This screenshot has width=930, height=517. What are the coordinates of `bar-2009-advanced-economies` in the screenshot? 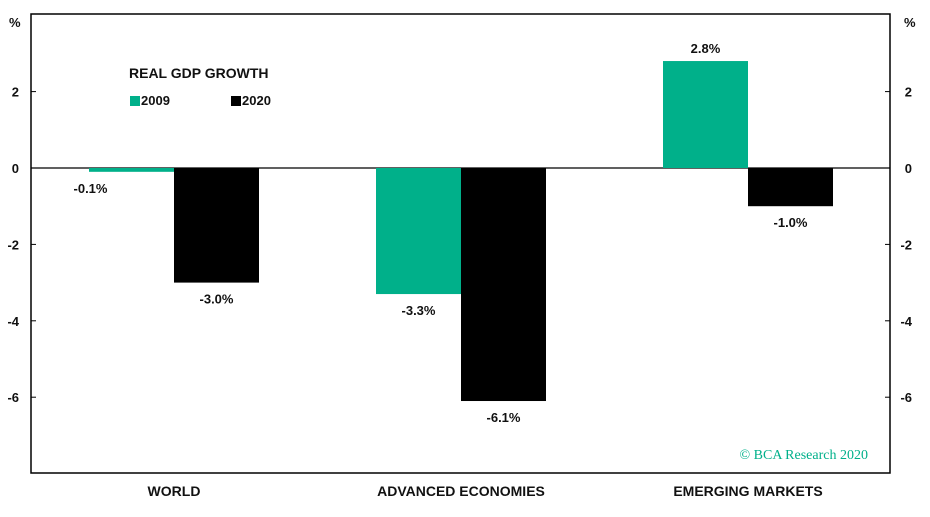 It's located at (418, 231).